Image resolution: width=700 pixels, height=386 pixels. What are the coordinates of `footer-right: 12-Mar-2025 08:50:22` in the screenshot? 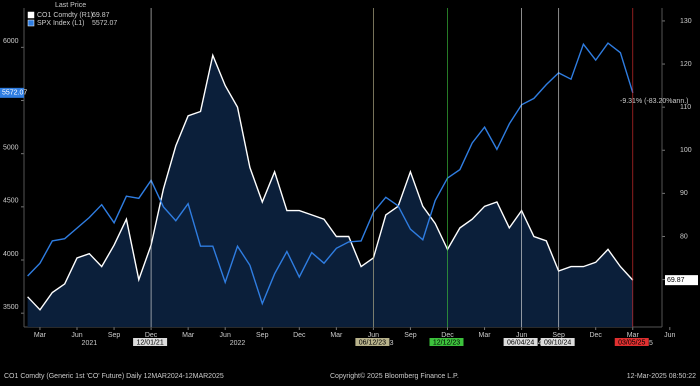 It's located at (661, 376).